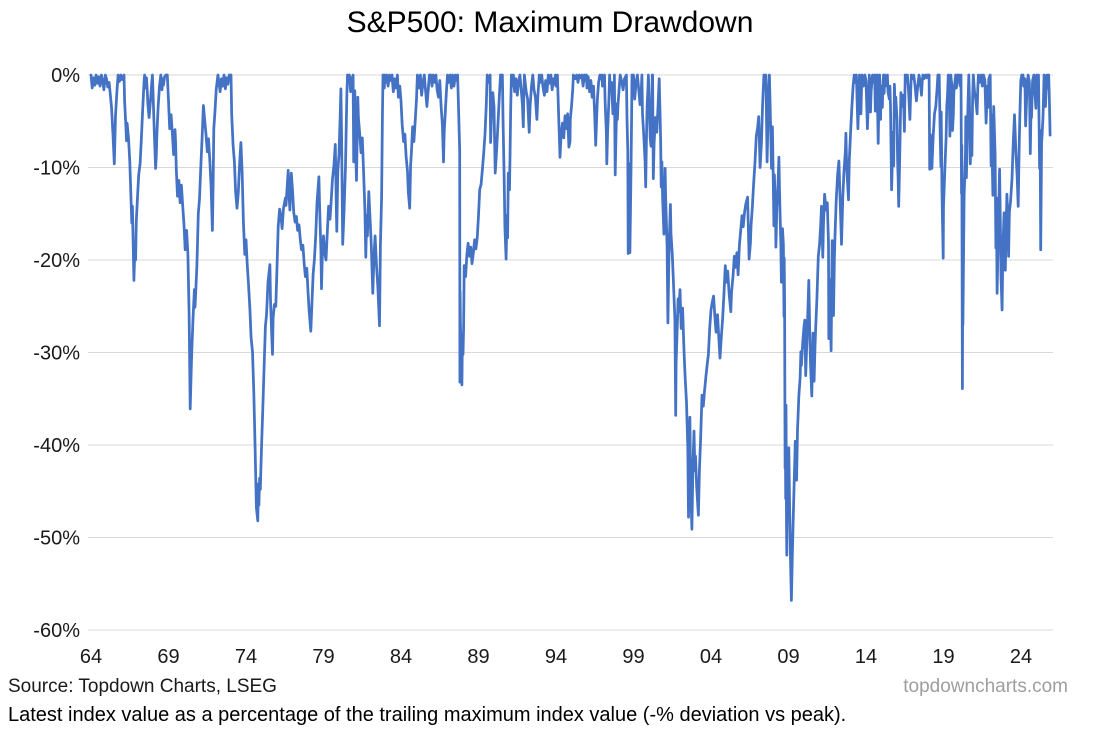  Describe the element at coordinates (985, 686) in the screenshot. I see `website-text: topdowncharts.com` at that location.